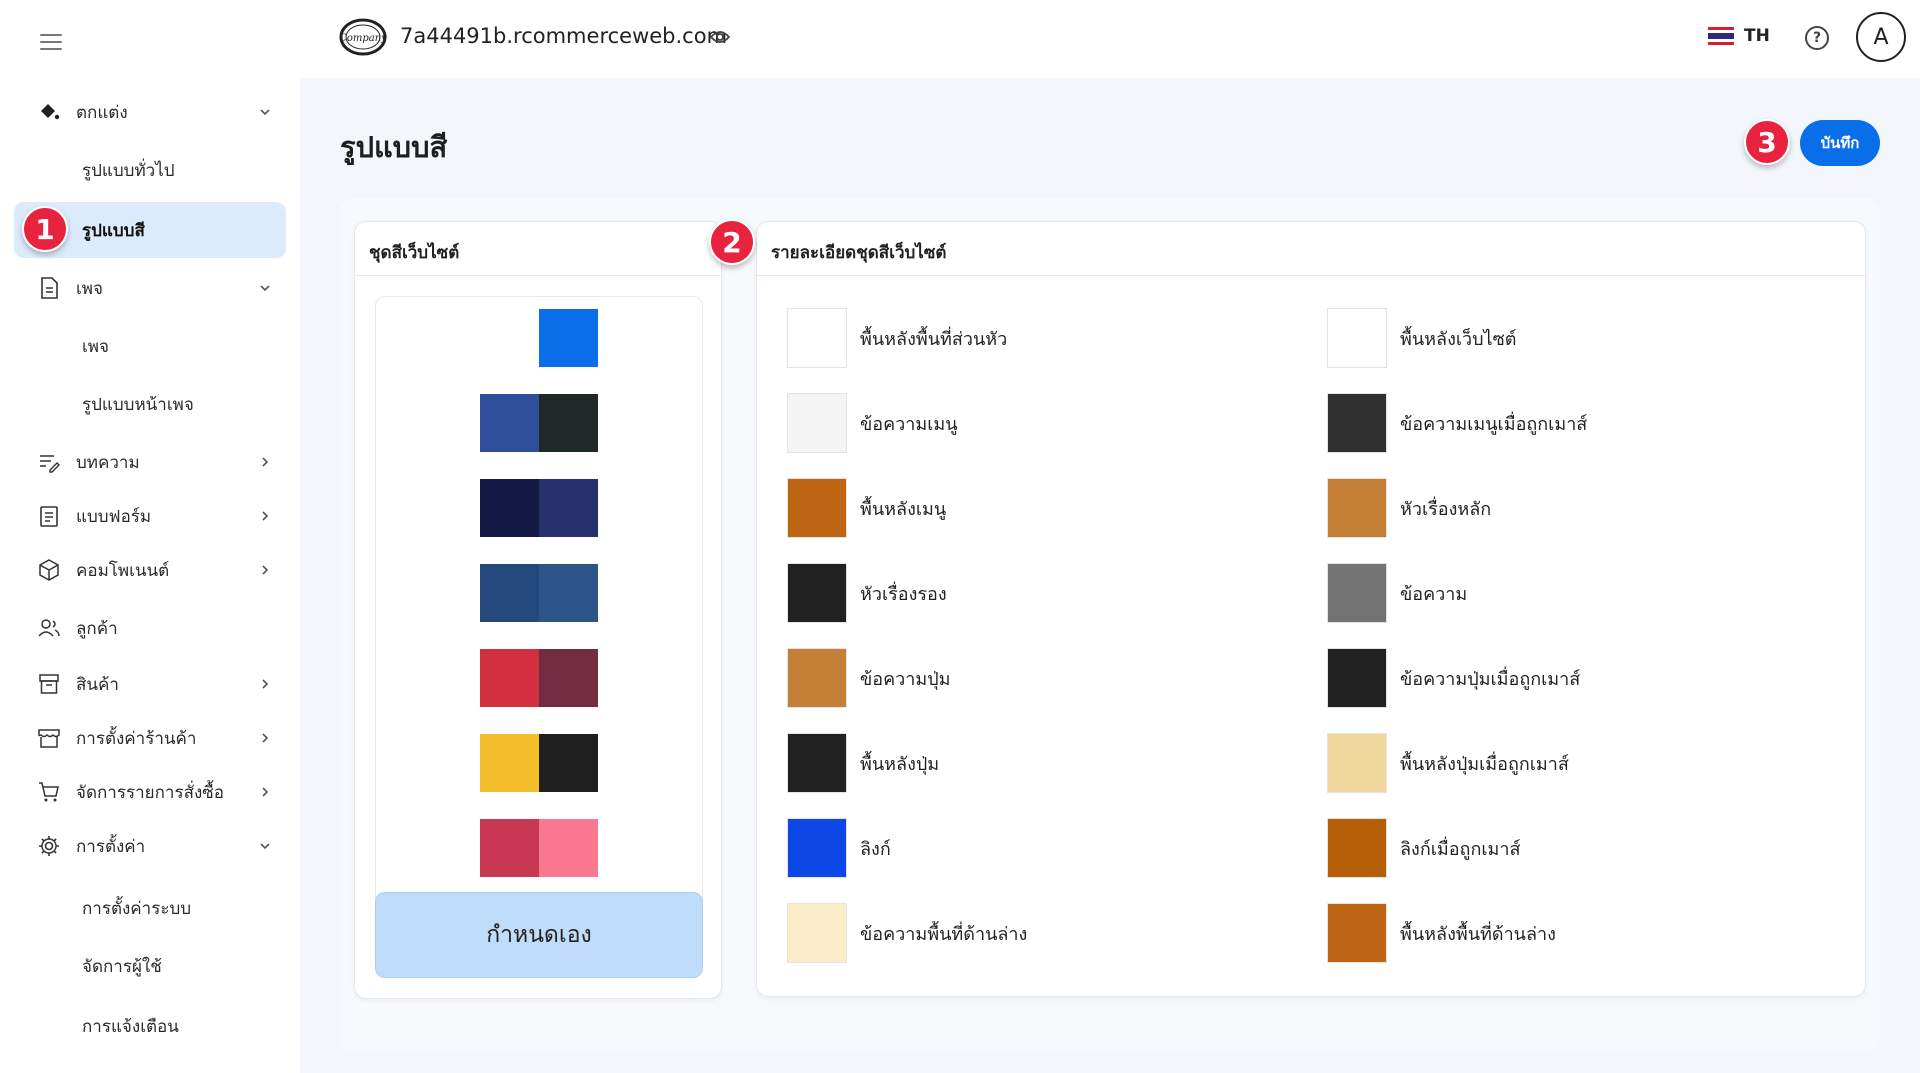  Describe the element at coordinates (564, 36) in the screenshot. I see `site-domain: 7a44491b.rcommerceweb.com` at that location.